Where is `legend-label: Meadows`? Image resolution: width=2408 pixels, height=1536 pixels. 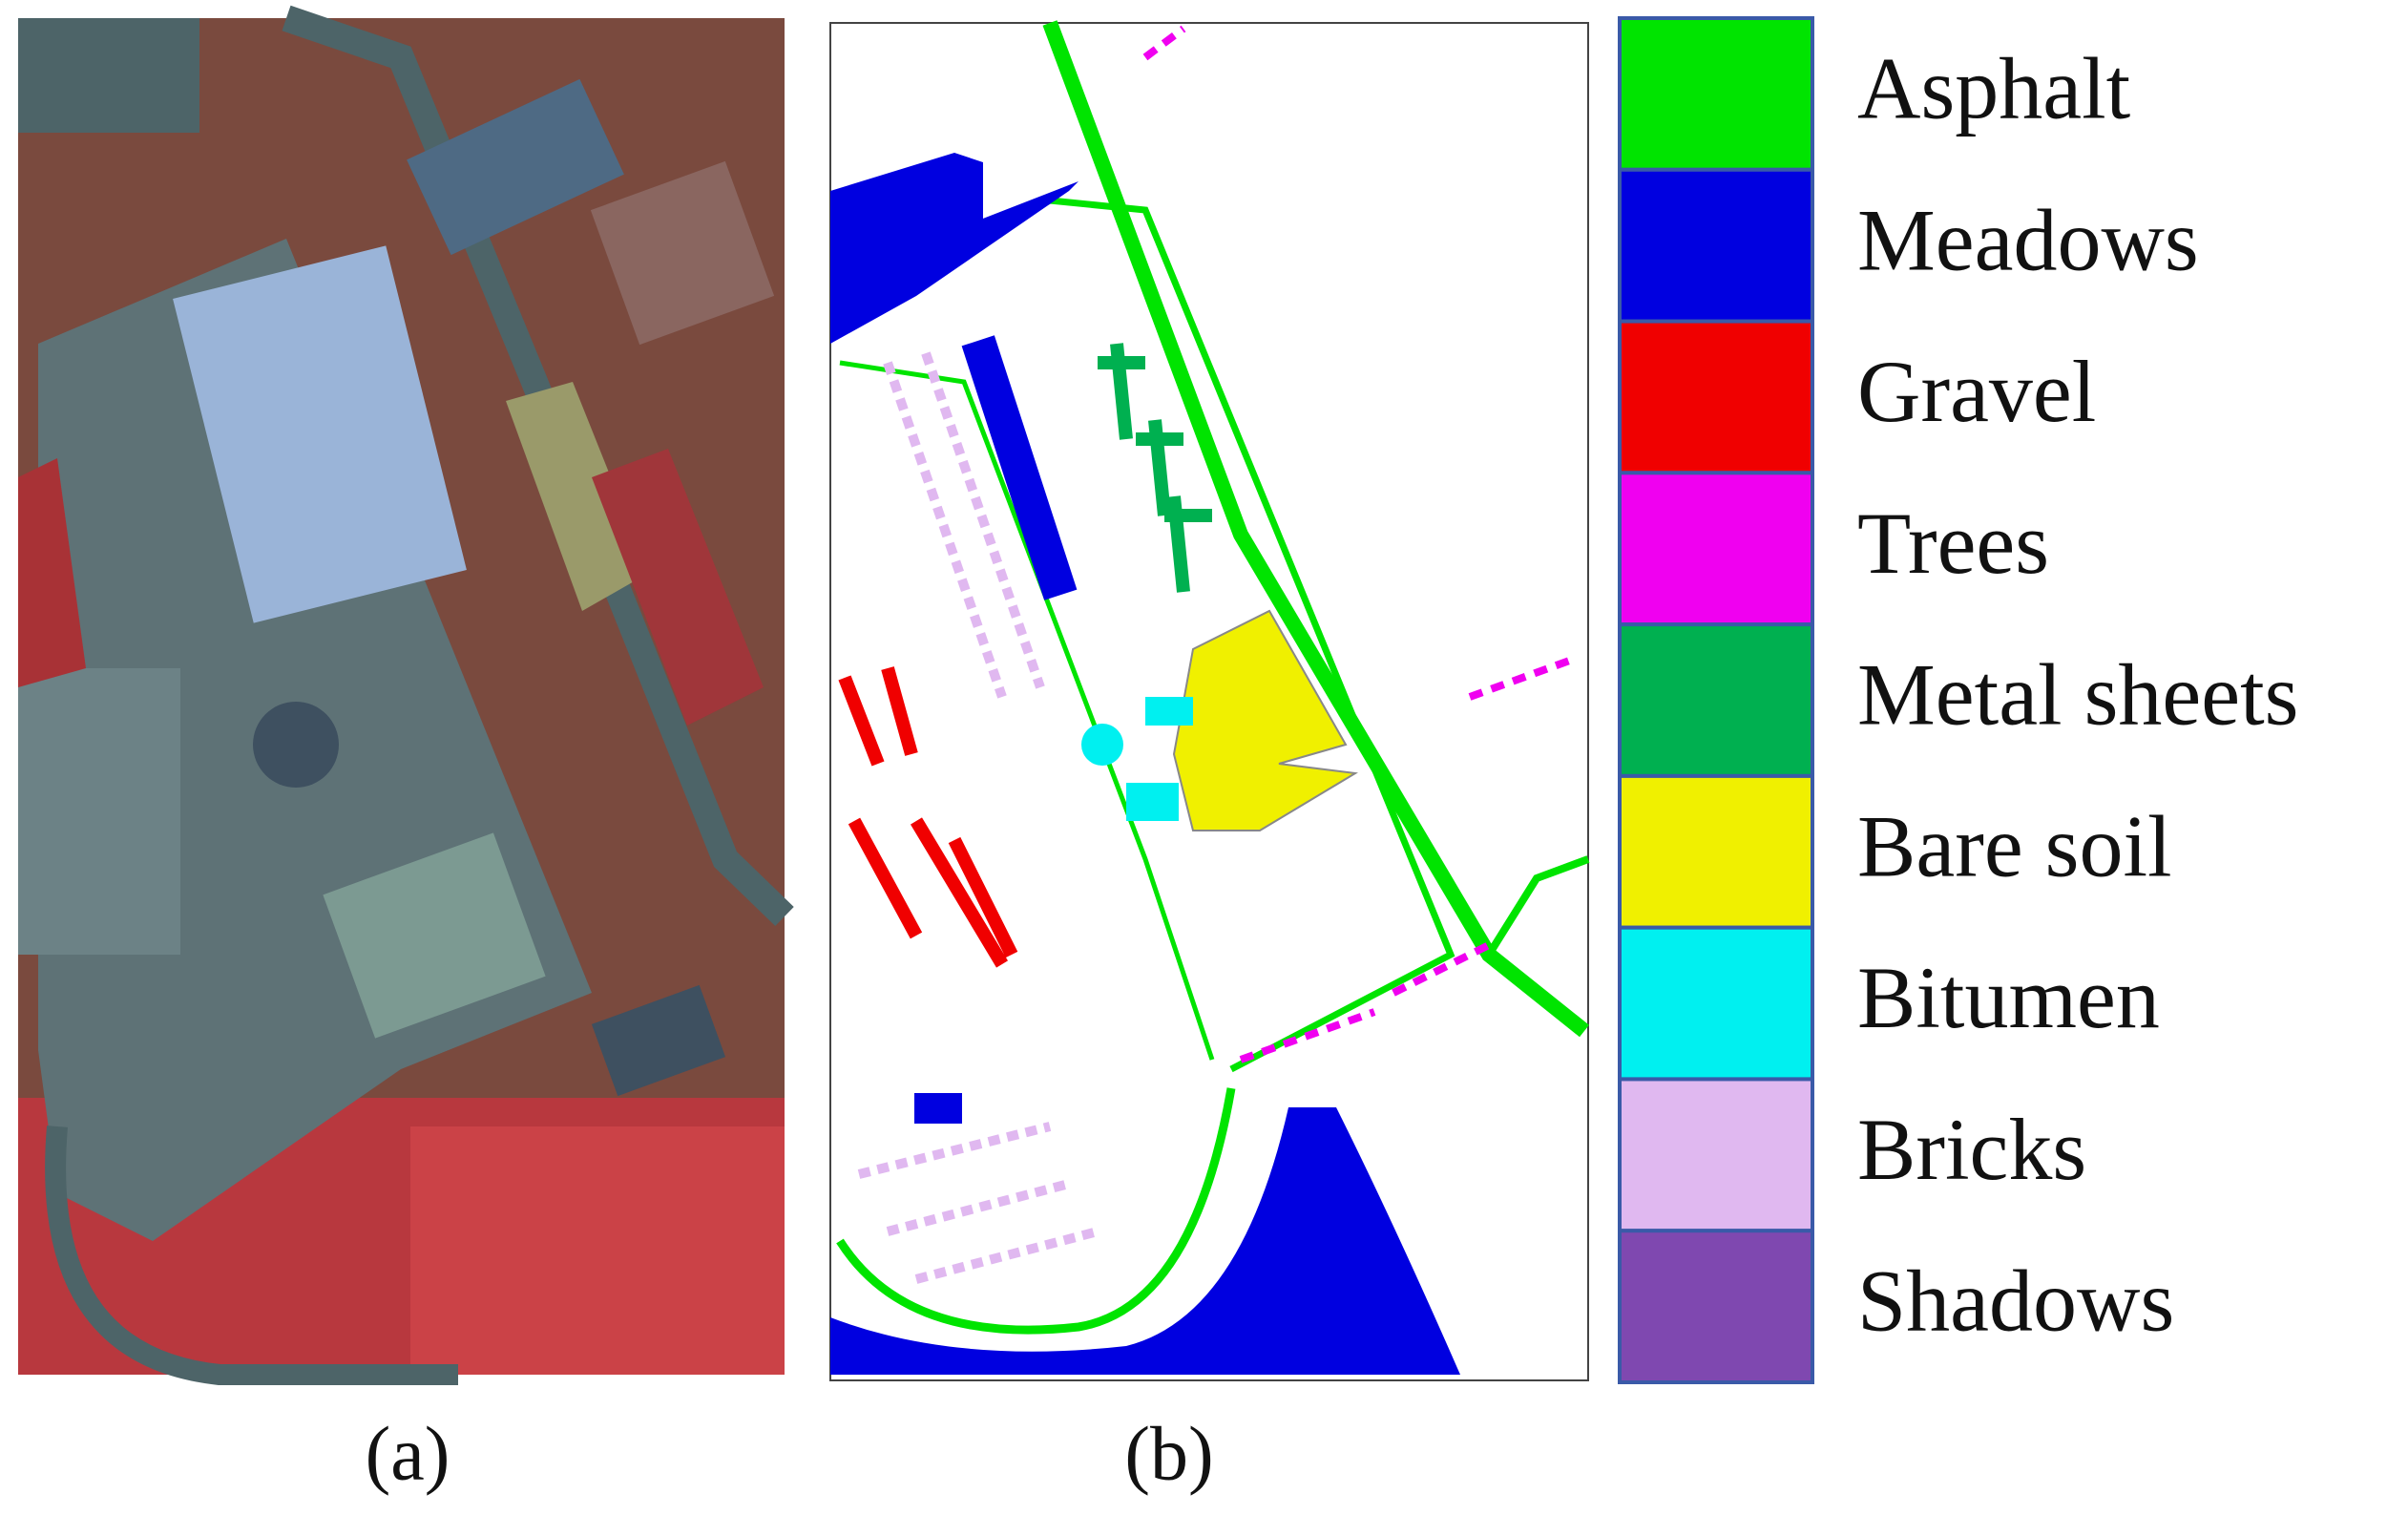 legend-label: Meadows is located at coordinates (2028, 240).